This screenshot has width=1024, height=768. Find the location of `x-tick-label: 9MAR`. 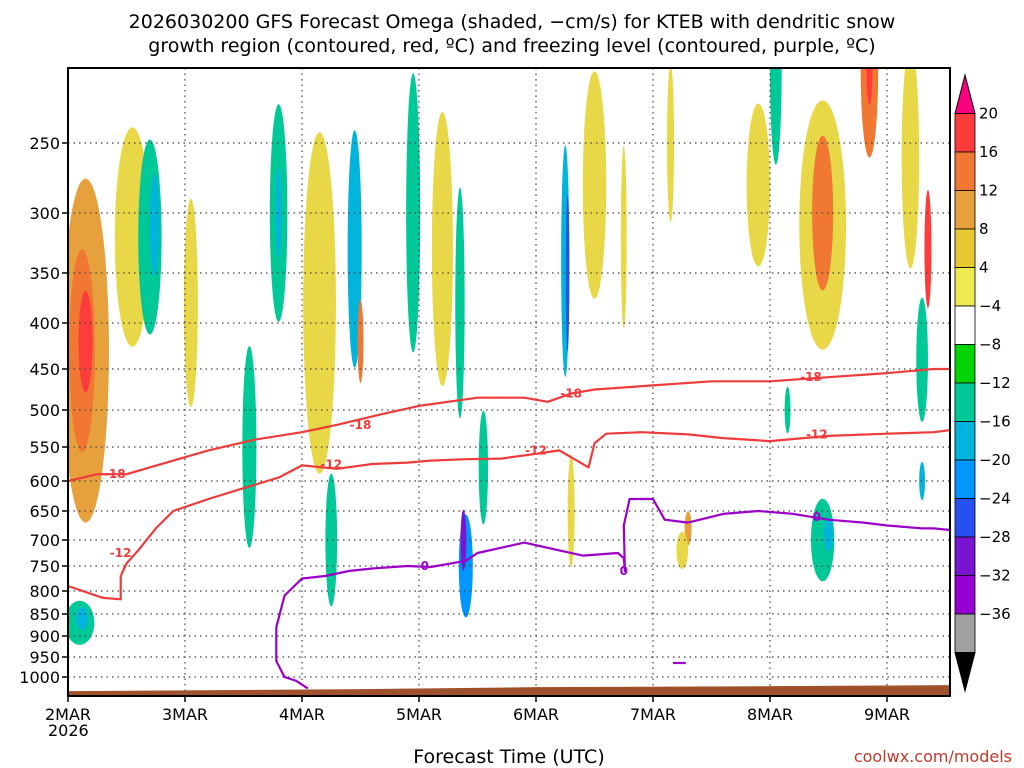

x-tick-label: 9MAR is located at coordinates (887, 714).